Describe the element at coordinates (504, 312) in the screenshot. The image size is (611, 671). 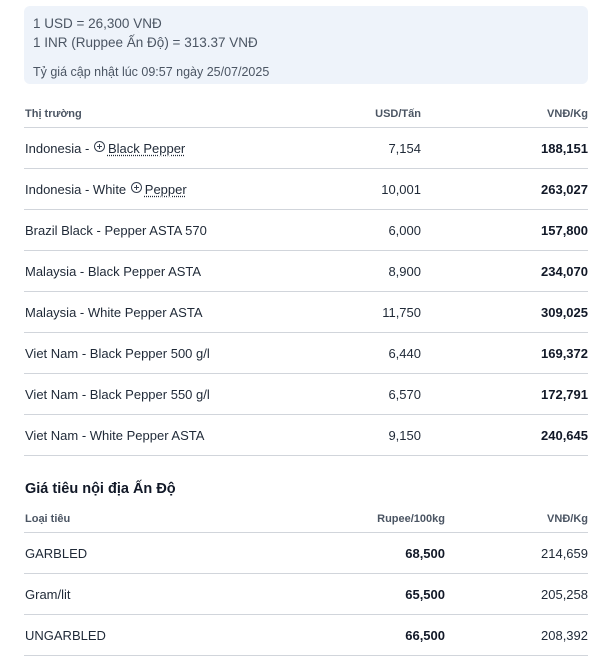
I see `vnd-price: 309,025` at that location.